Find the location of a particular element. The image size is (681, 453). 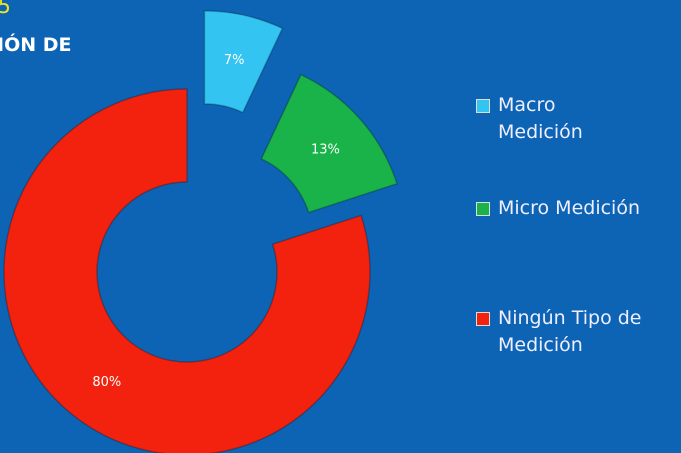

legend-label: Macro Medición is located at coordinates (540, 118).